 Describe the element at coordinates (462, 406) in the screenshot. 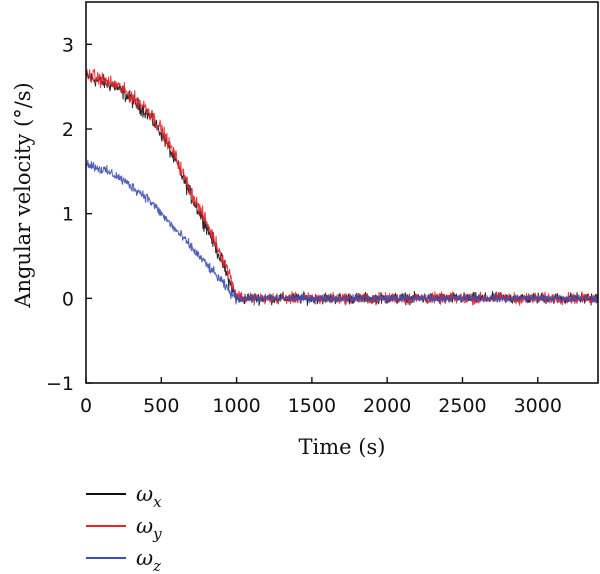

I see `x-tick-label: 2500` at that location.